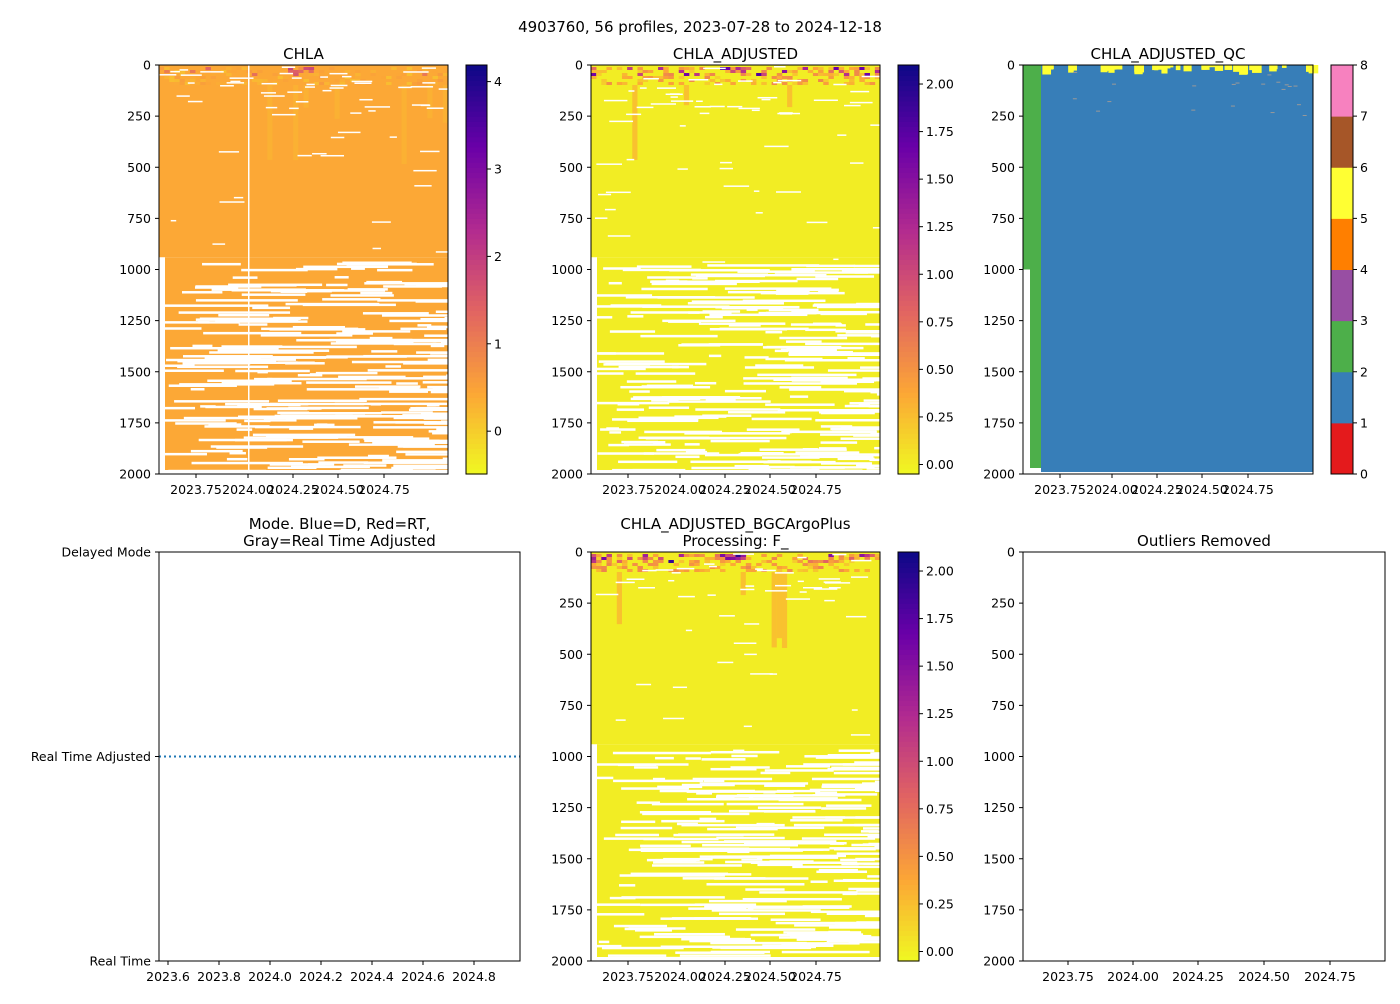  What do you see at coordinates (1198, 976) in the screenshot?
I see `x-tick-label: 2024.25` at bounding box center [1198, 976].